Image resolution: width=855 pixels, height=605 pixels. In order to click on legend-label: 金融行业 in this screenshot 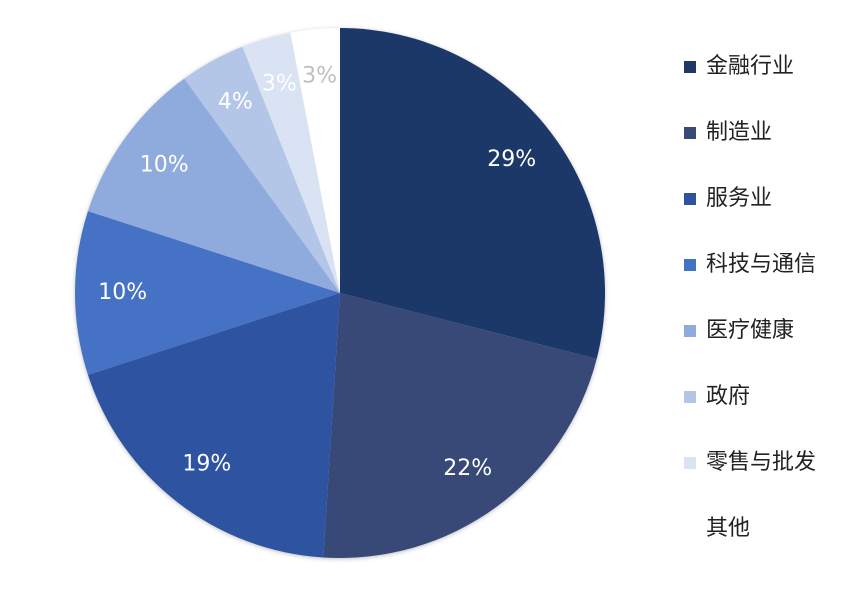, I will do `click(750, 66)`.